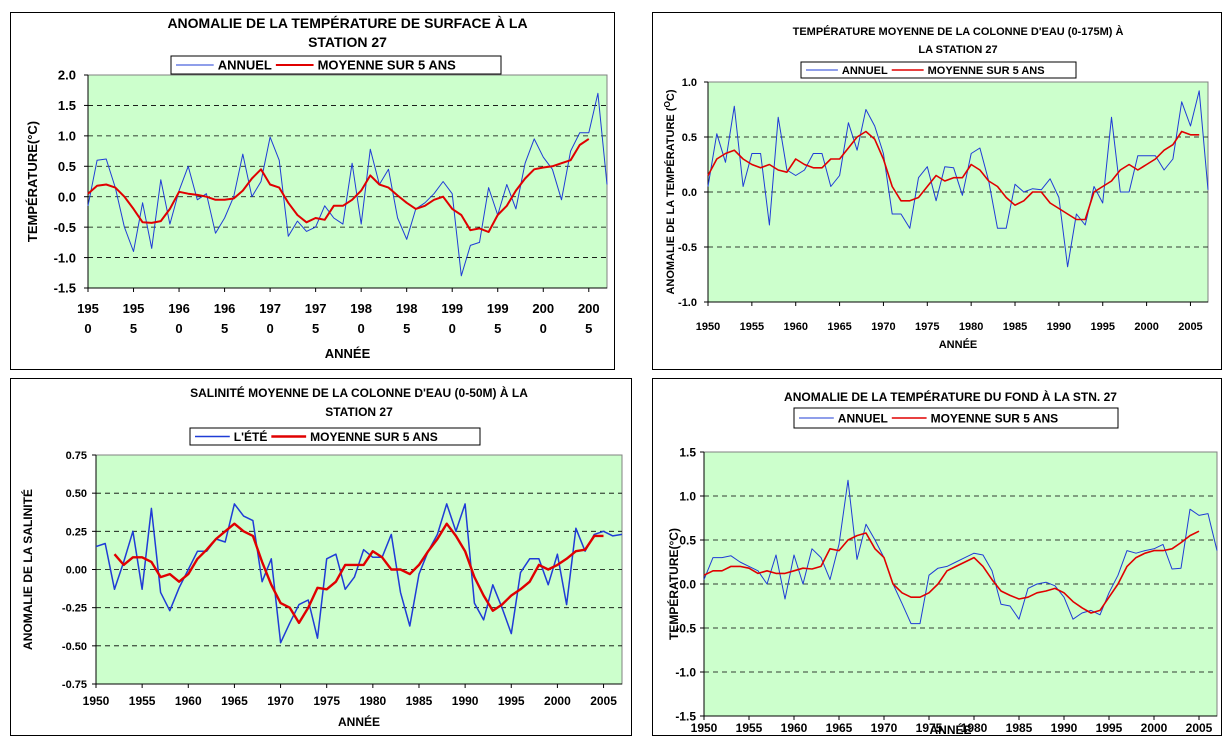  I want to click on chart-title-line: LA STATION 27, so click(957, 50).